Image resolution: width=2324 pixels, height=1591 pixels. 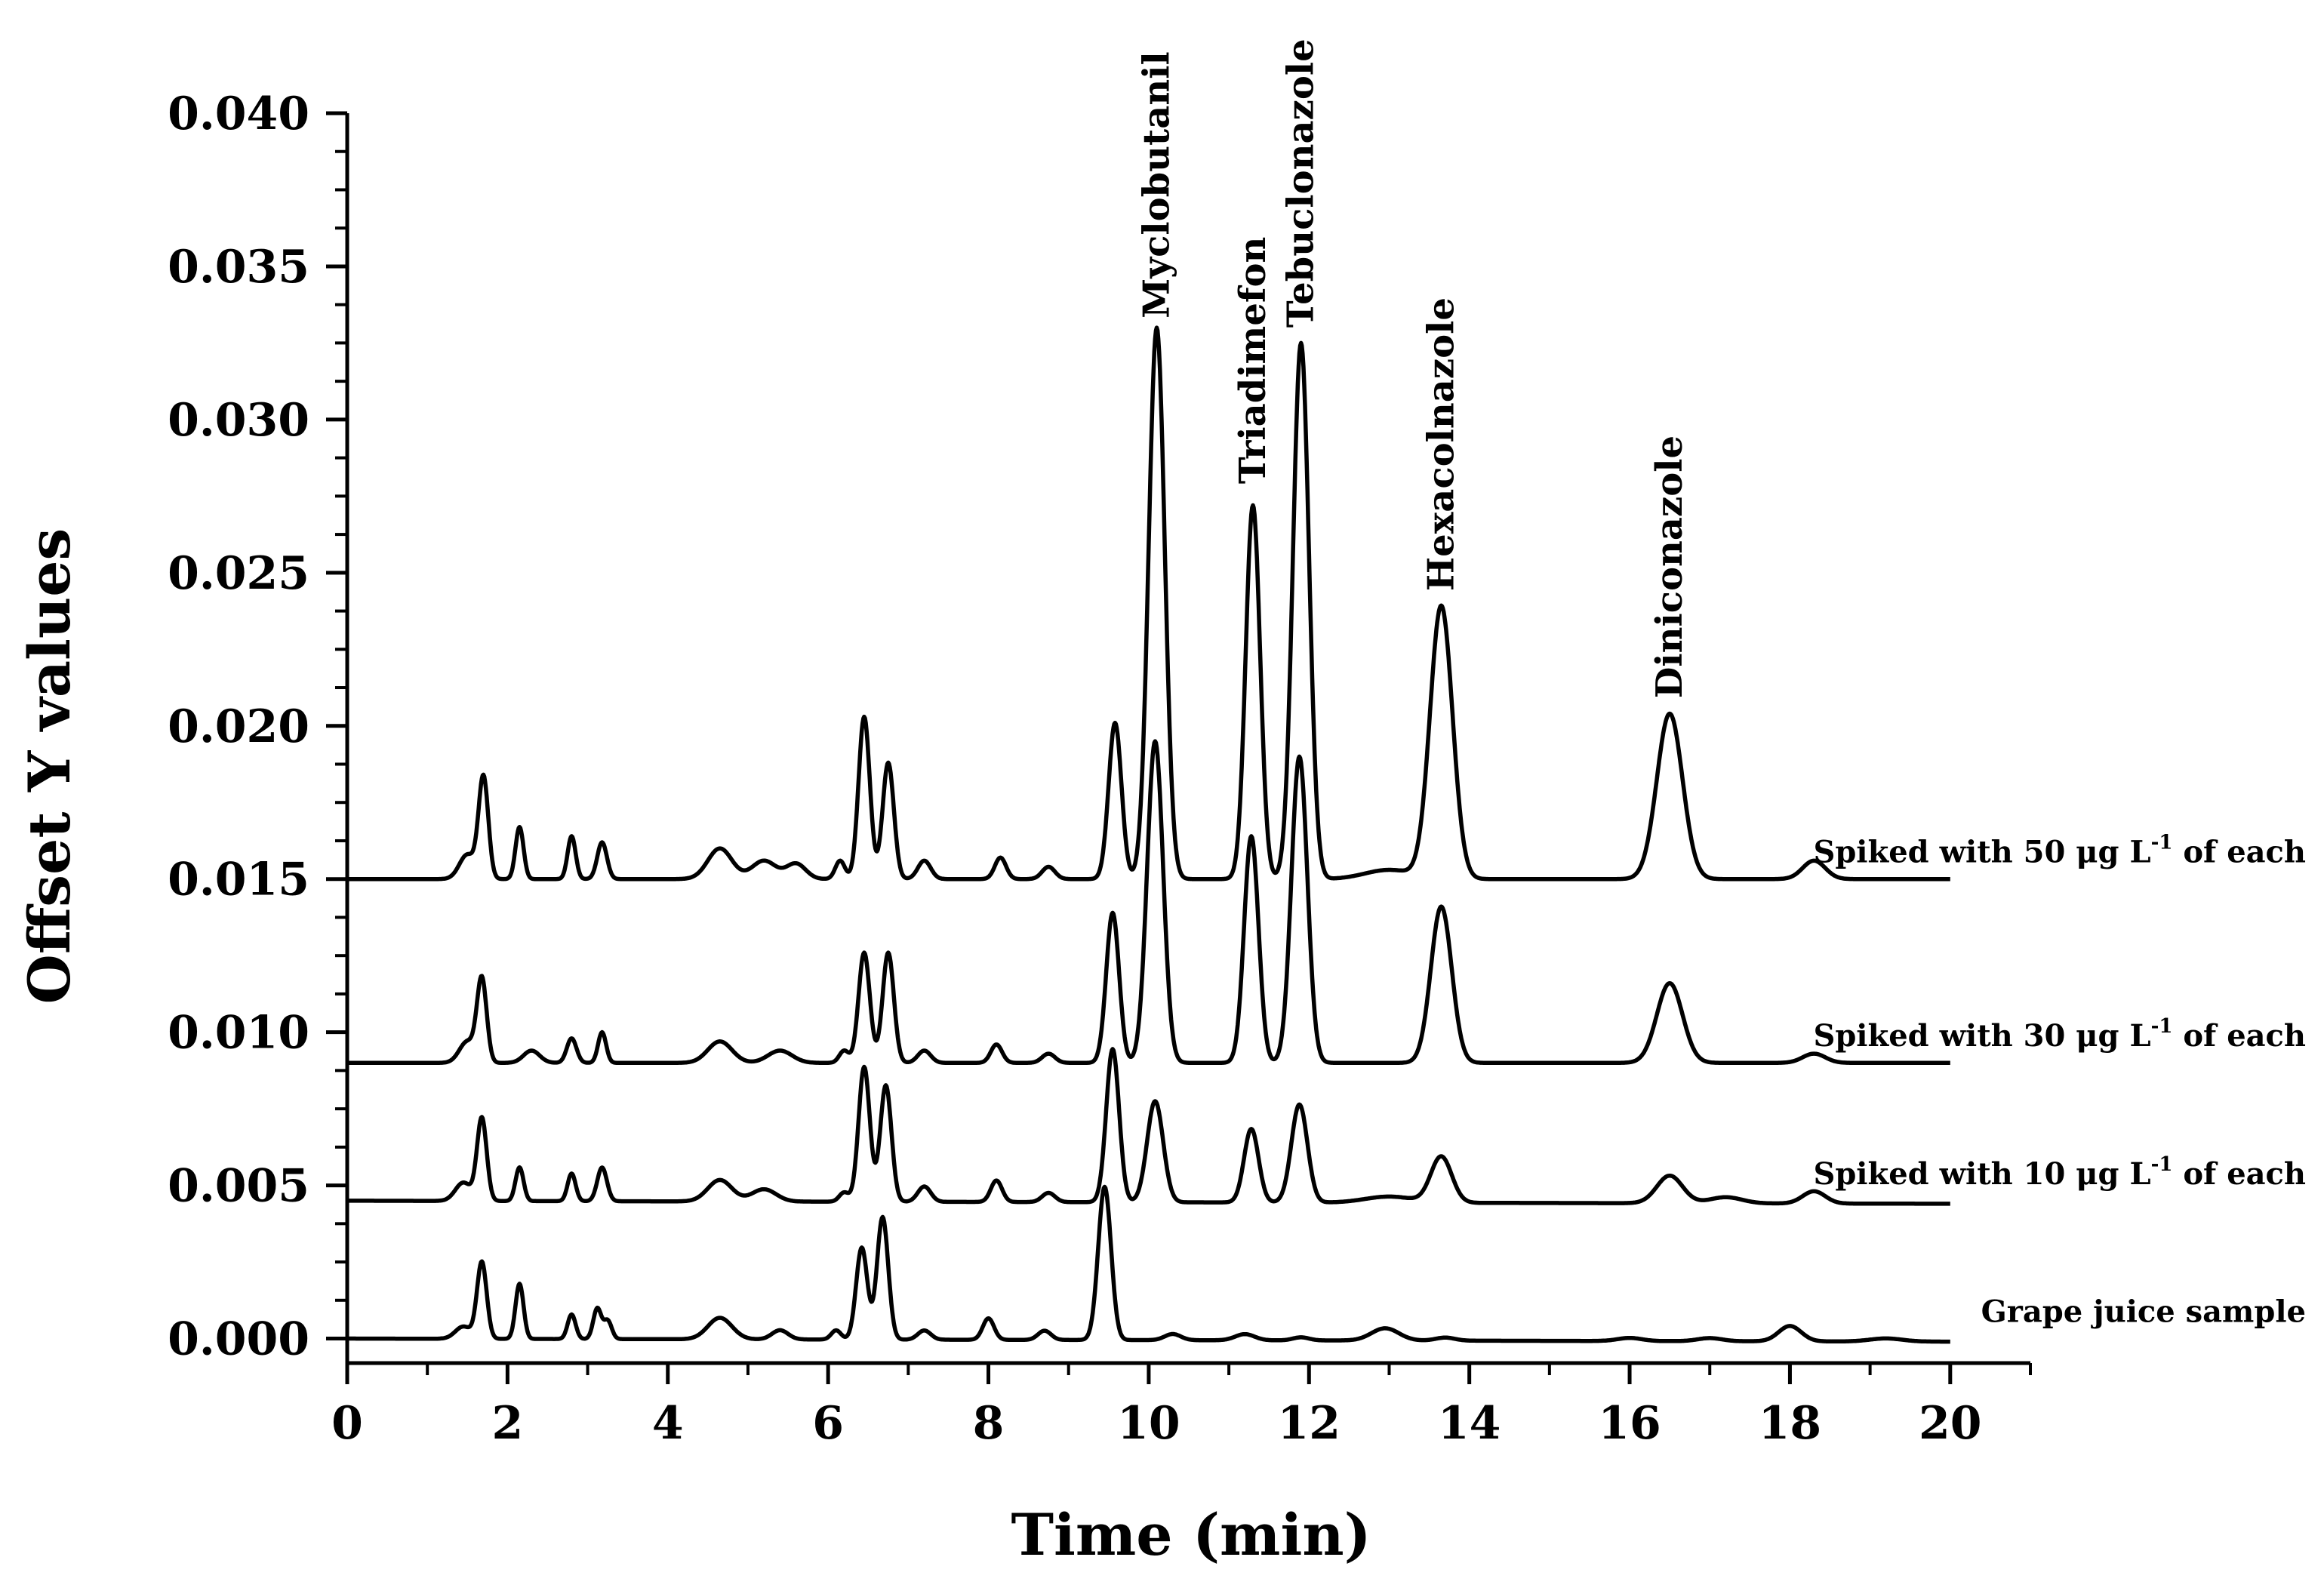 What do you see at coordinates (49, 766) in the screenshot?
I see `y-axis-title: Offset Y values` at bounding box center [49, 766].